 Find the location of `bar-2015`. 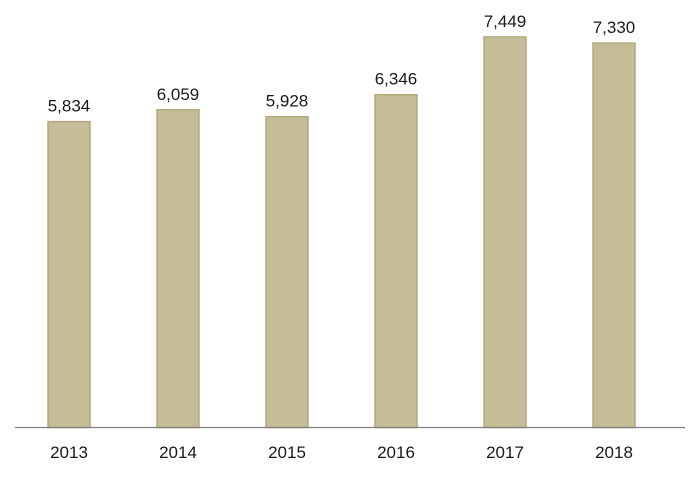

bar-2015 is located at coordinates (287, 272).